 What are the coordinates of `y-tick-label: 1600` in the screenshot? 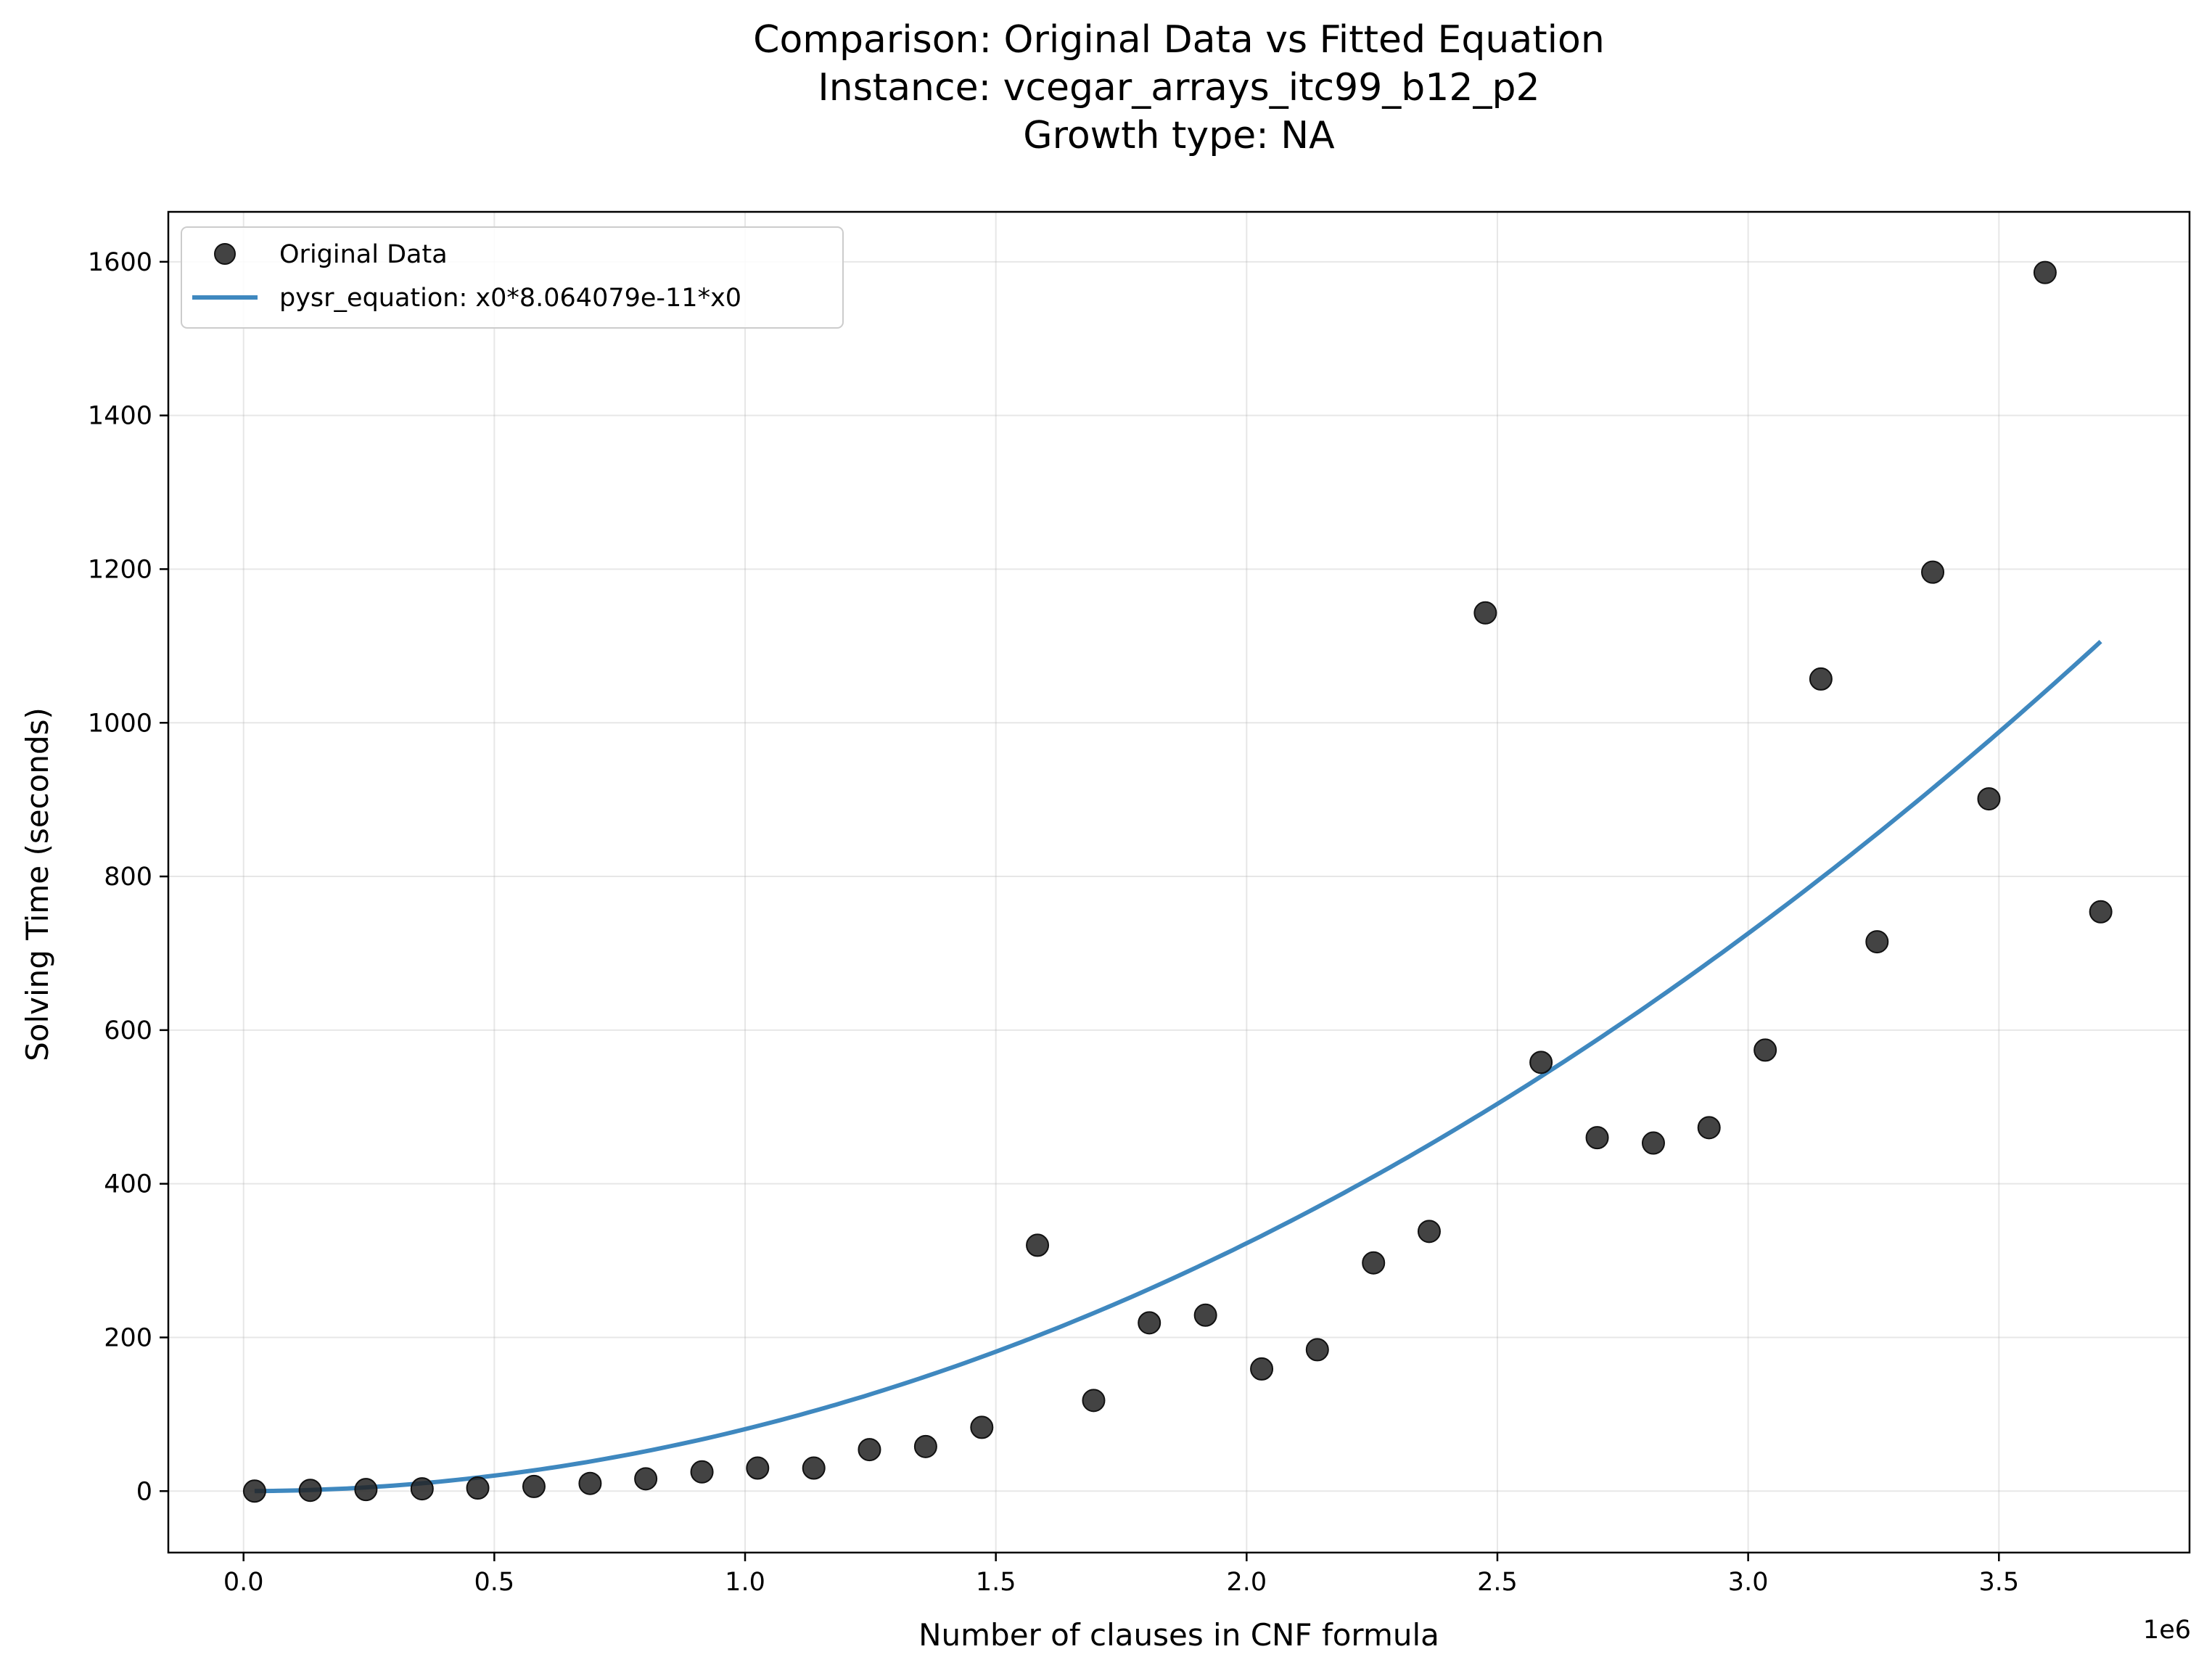 It's located at (120, 262).